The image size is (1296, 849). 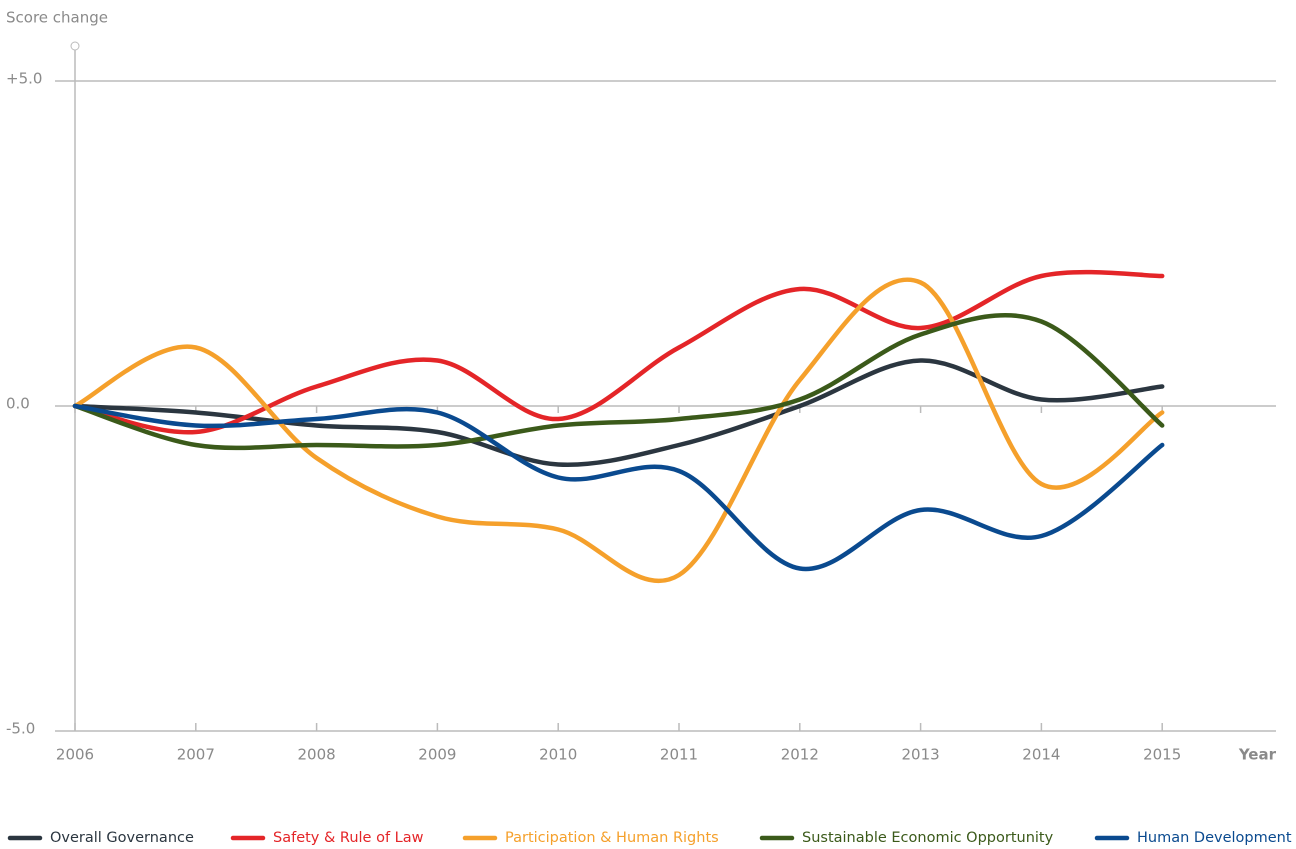 I want to click on x-tick-label: 2015, so click(x=1162, y=755).